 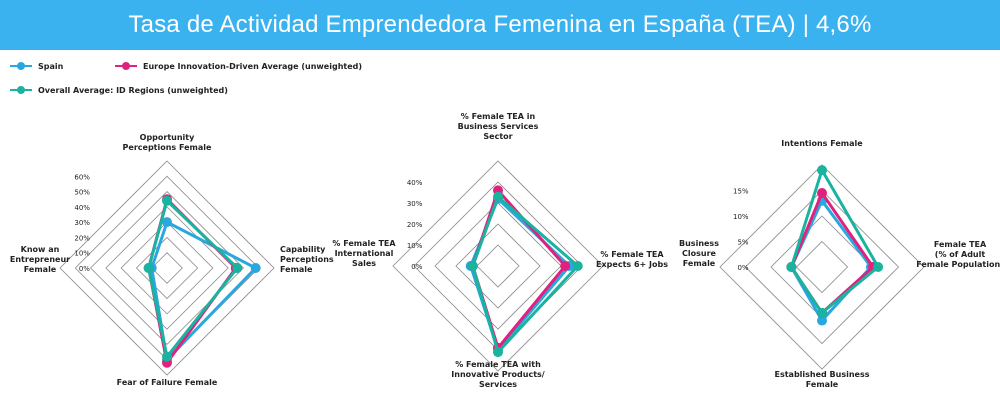 I want to click on axis-label-bottom: Female, so click(x=822, y=384).